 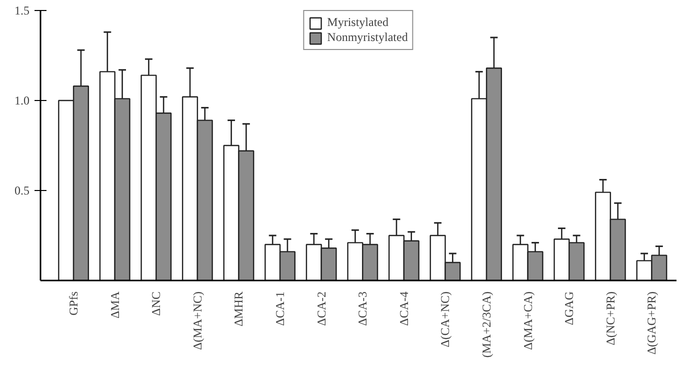 What do you see at coordinates (156, 303) in the screenshot?
I see `x-tick-label: ΔNC` at bounding box center [156, 303].